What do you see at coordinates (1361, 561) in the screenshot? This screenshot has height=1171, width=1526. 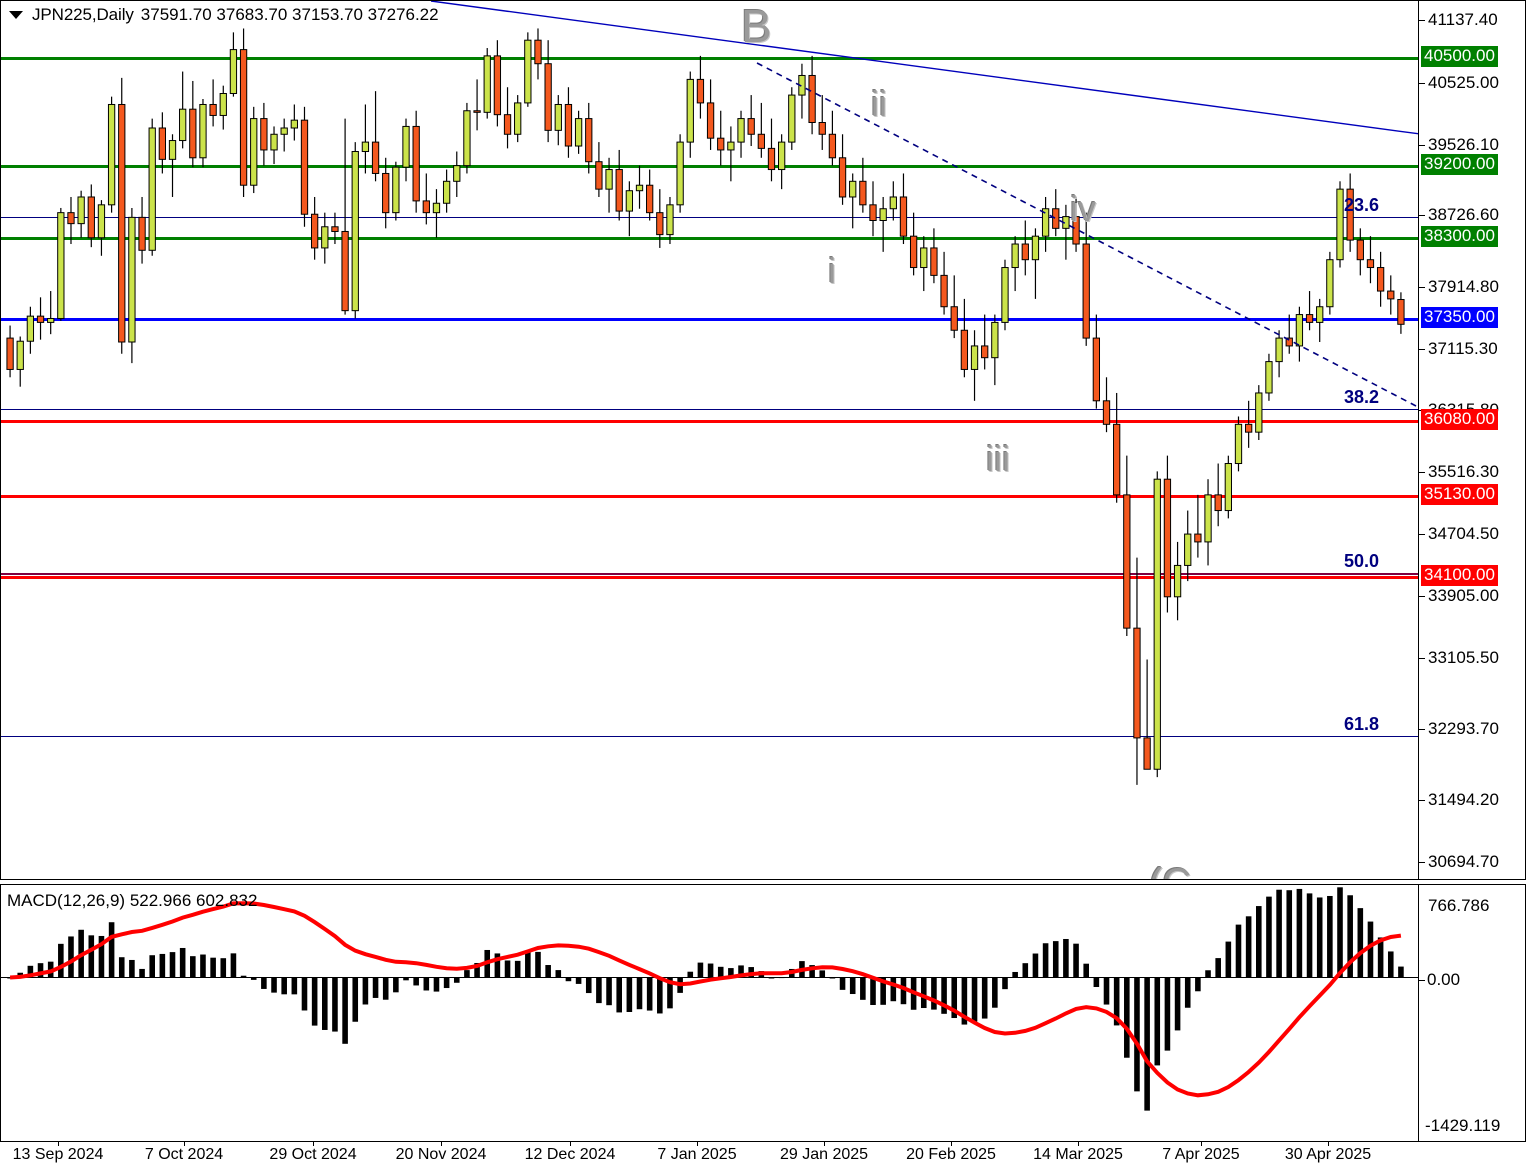 I see `fib-50-0-label: 50.0` at bounding box center [1361, 561].